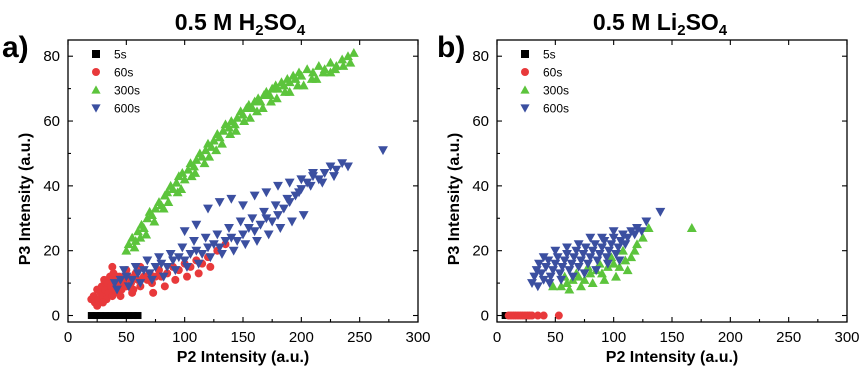 The height and width of the screenshot is (369, 859). What do you see at coordinates (497, 337) in the screenshot?
I see `x-tick-label: 0` at bounding box center [497, 337].